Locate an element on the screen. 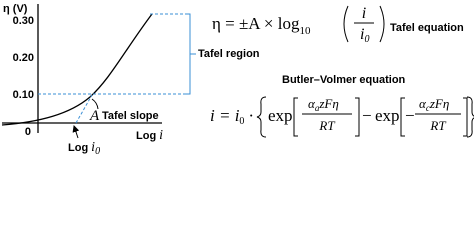  bv-minus: − is located at coordinates (367, 115).